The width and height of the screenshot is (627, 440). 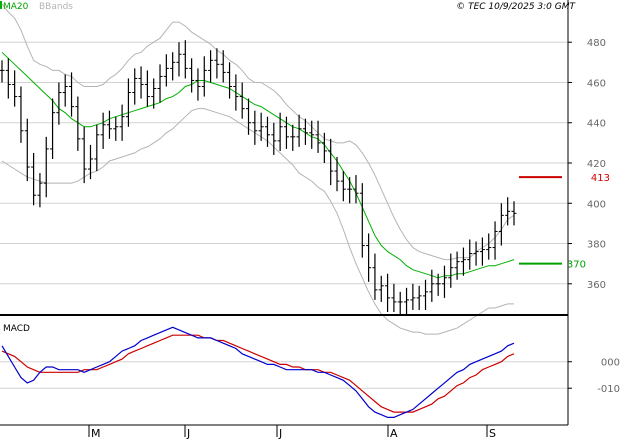 What do you see at coordinates (600, 178) in the screenshot?
I see `resistance-label: 413` at bounding box center [600, 178].